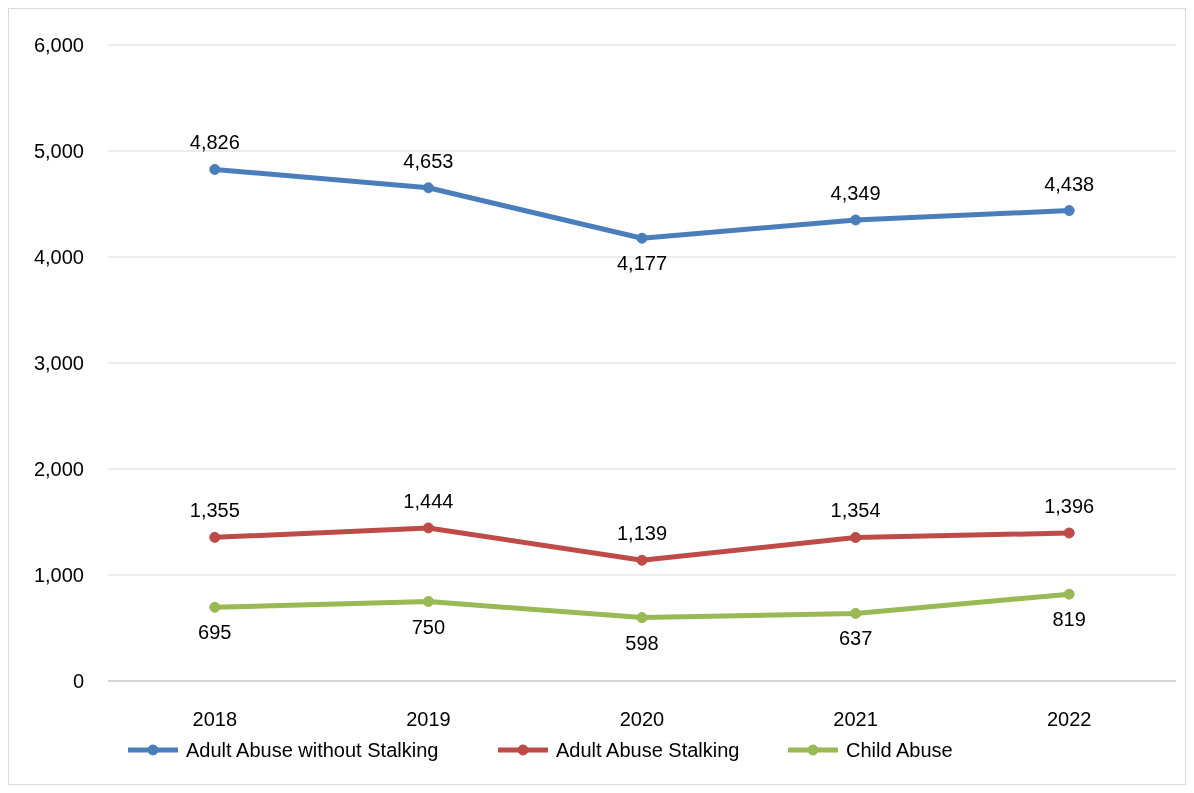 This screenshot has height=793, width=1194. What do you see at coordinates (1069, 719) in the screenshot?
I see `x-tick-label: 2022` at bounding box center [1069, 719].